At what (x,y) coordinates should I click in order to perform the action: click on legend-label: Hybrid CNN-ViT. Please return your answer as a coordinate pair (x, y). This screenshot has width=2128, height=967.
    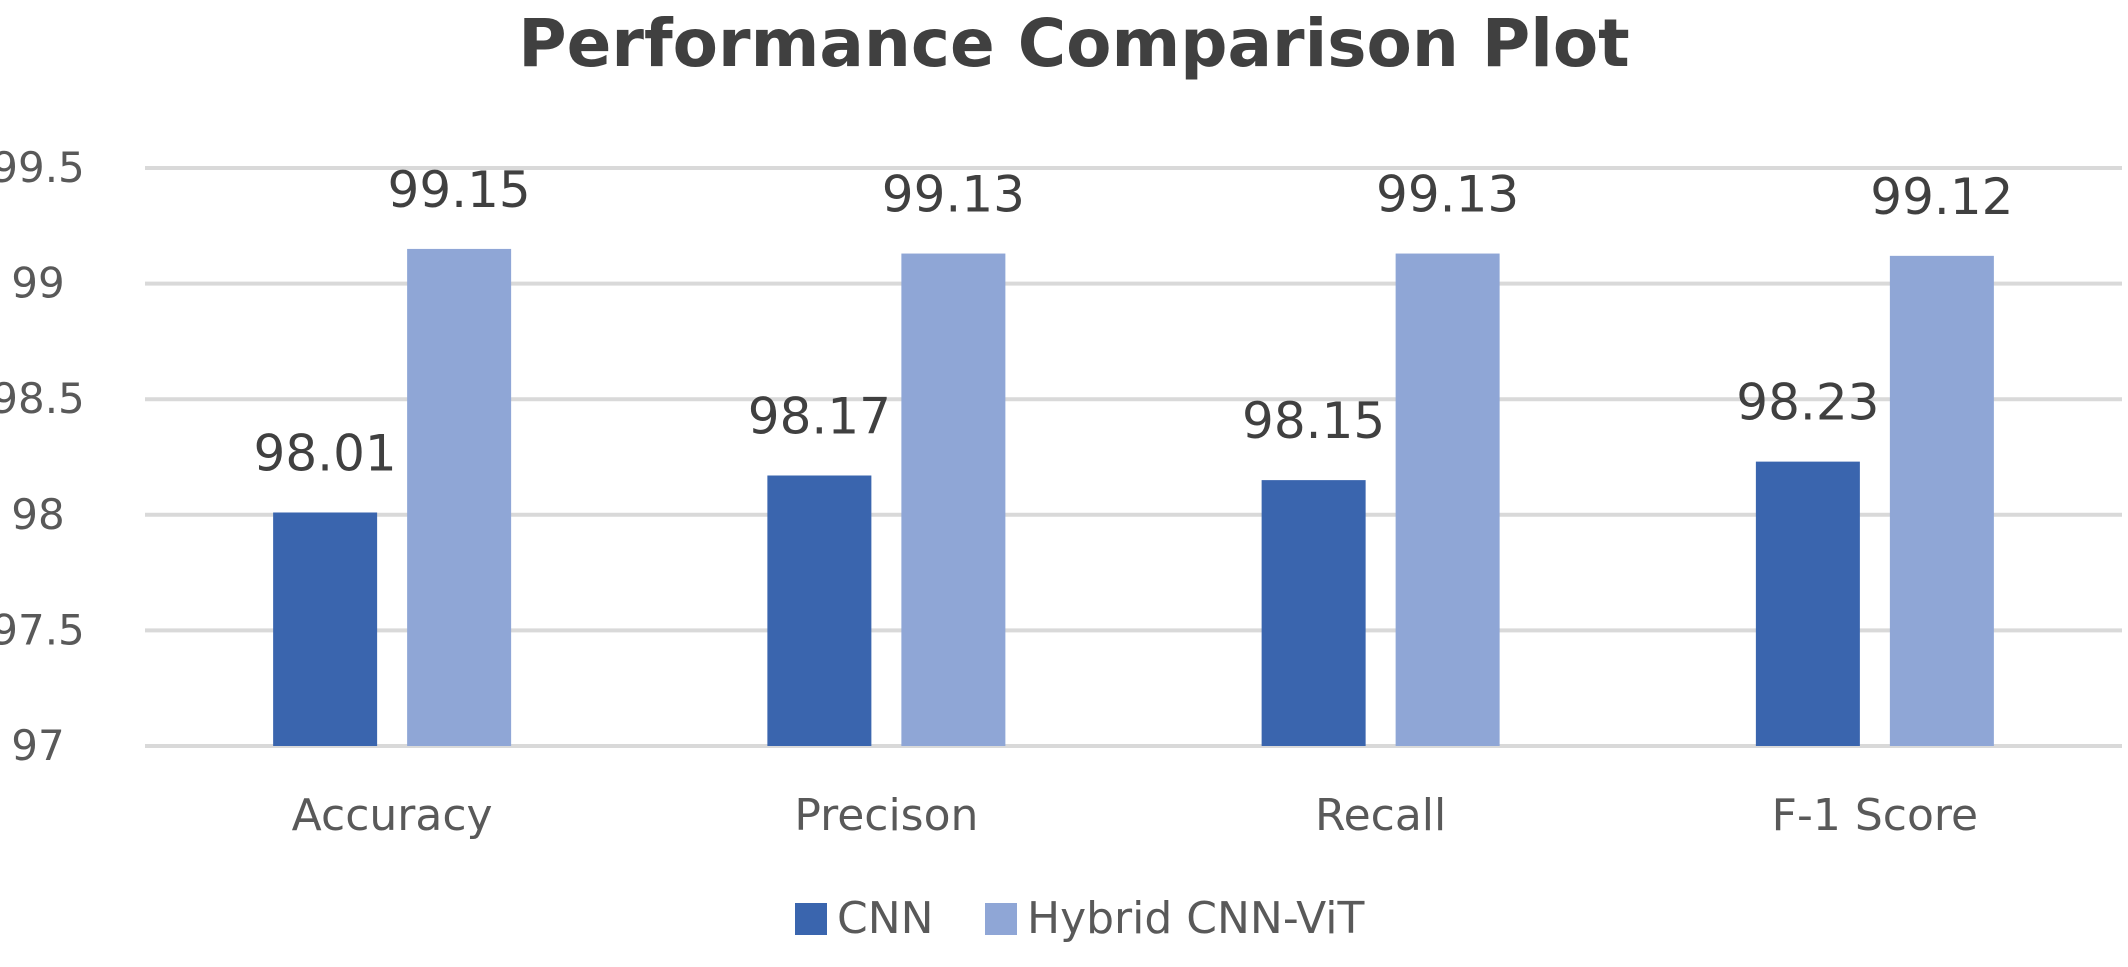
    Looking at the image, I should click on (1195, 918).